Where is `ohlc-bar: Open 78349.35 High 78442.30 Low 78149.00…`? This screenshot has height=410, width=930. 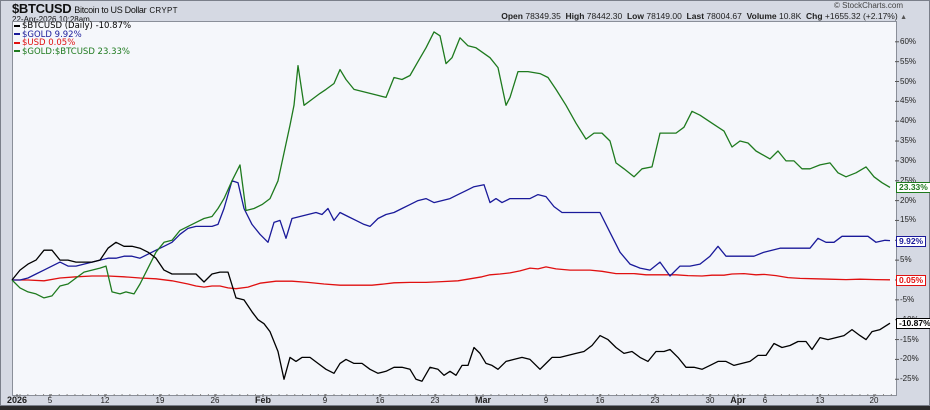 ohlc-bar: Open 78349.35 High 78442.30 Low 78149.00… is located at coordinates (704, 16).